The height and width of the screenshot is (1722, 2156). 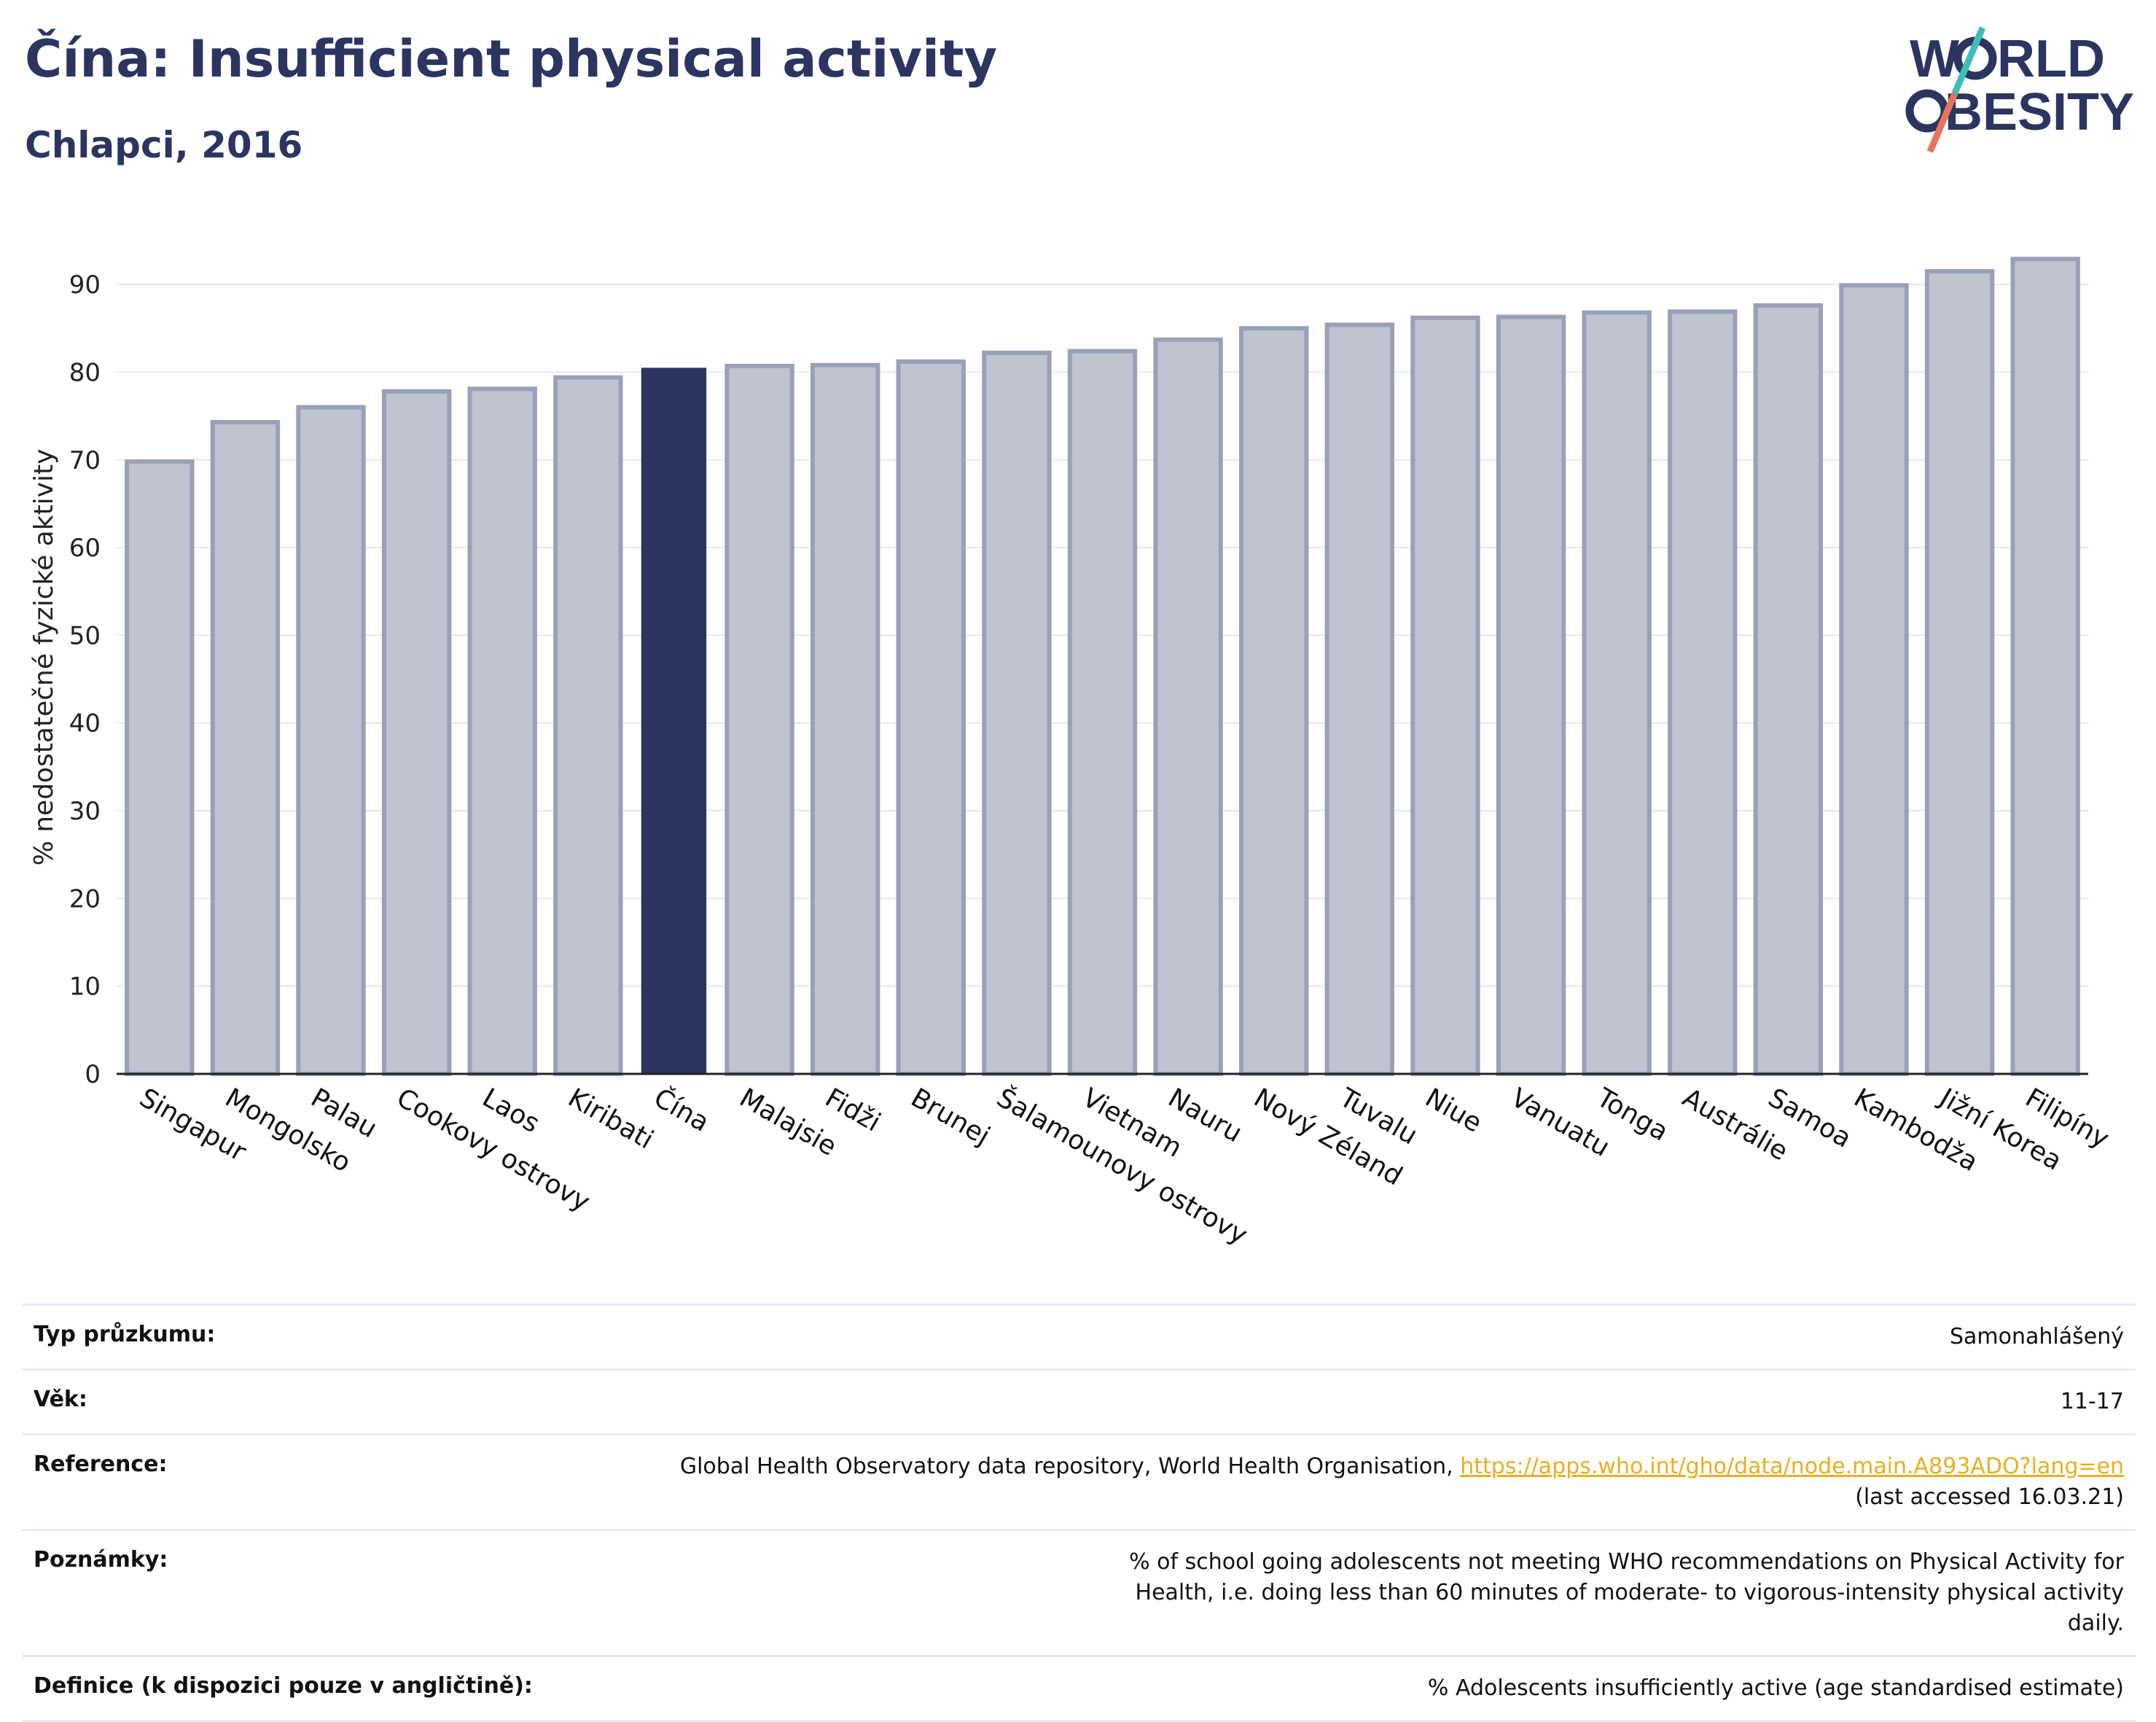 What do you see at coordinates (610, 1119) in the screenshot?
I see `x-tick-label: Kiribati` at bounding box center [610, 1119].